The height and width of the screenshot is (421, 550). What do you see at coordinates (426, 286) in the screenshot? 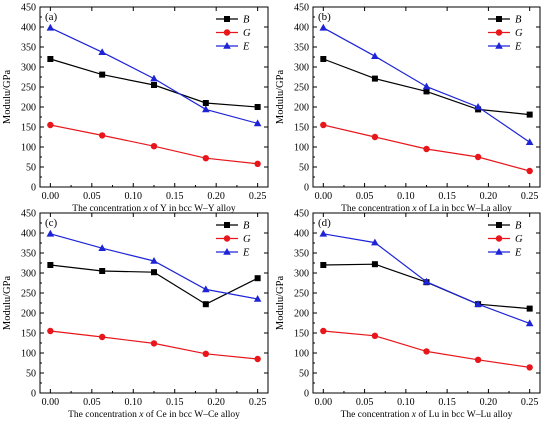
I see `series-line-b` at bounding box center [426, 286].